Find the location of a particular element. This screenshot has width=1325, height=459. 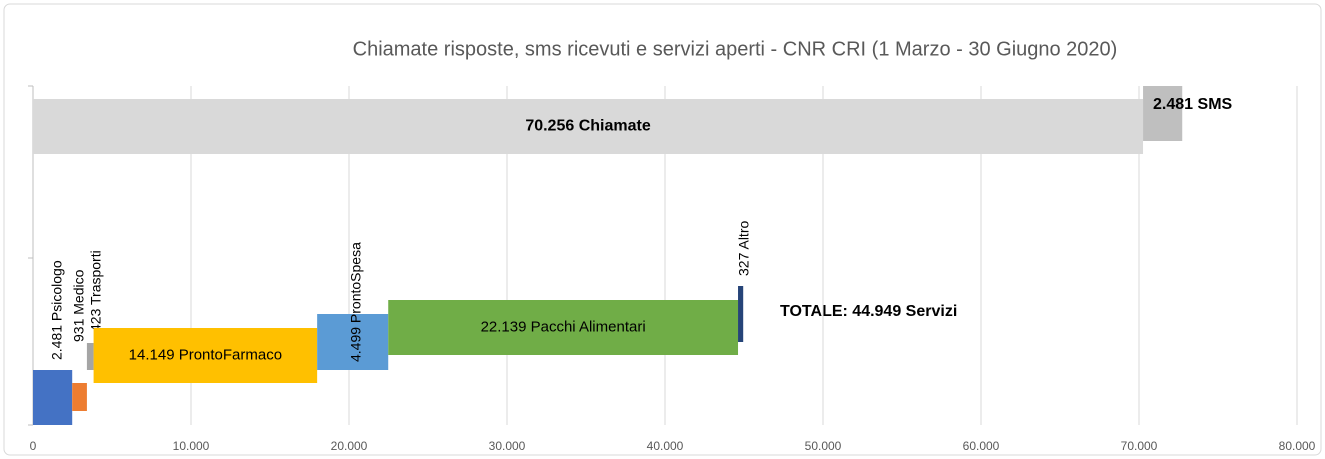

bar-label: 22.139 Pacchi Alimentari is located at coordinates (563, 326).